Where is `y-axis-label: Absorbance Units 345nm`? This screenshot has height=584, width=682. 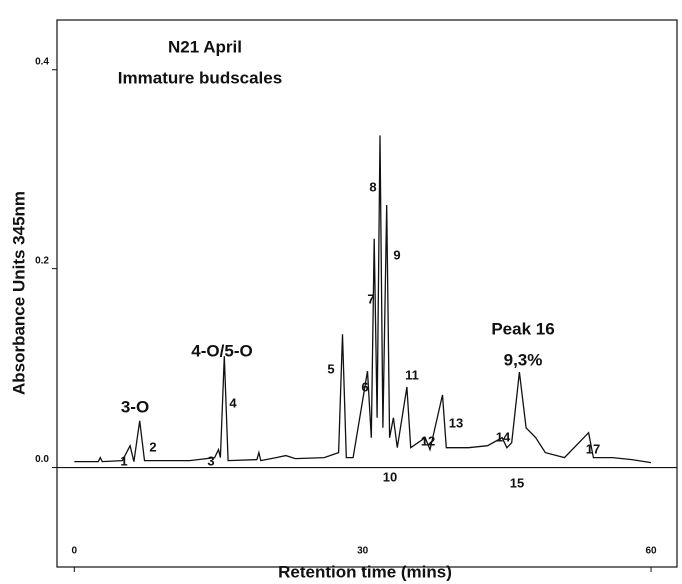
y-axis-label: Absorbance Units 345nm is located at coordinates (18, 293).